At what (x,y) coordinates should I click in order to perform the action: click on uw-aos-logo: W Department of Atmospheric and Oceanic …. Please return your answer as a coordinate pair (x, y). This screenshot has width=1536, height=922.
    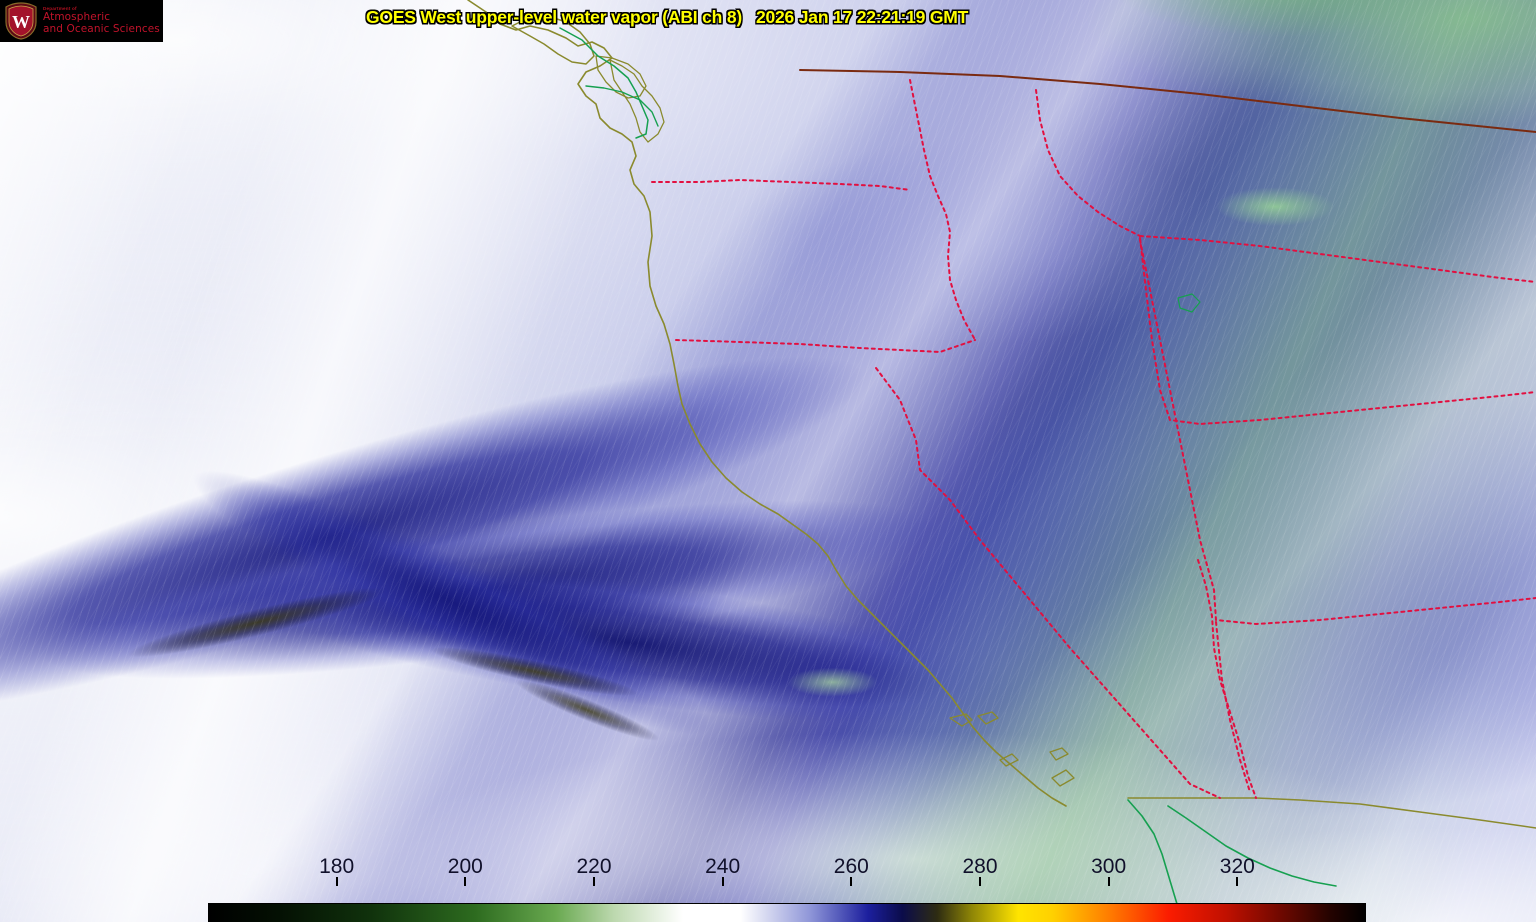
    Looking at the image, I should click on (81, 21).